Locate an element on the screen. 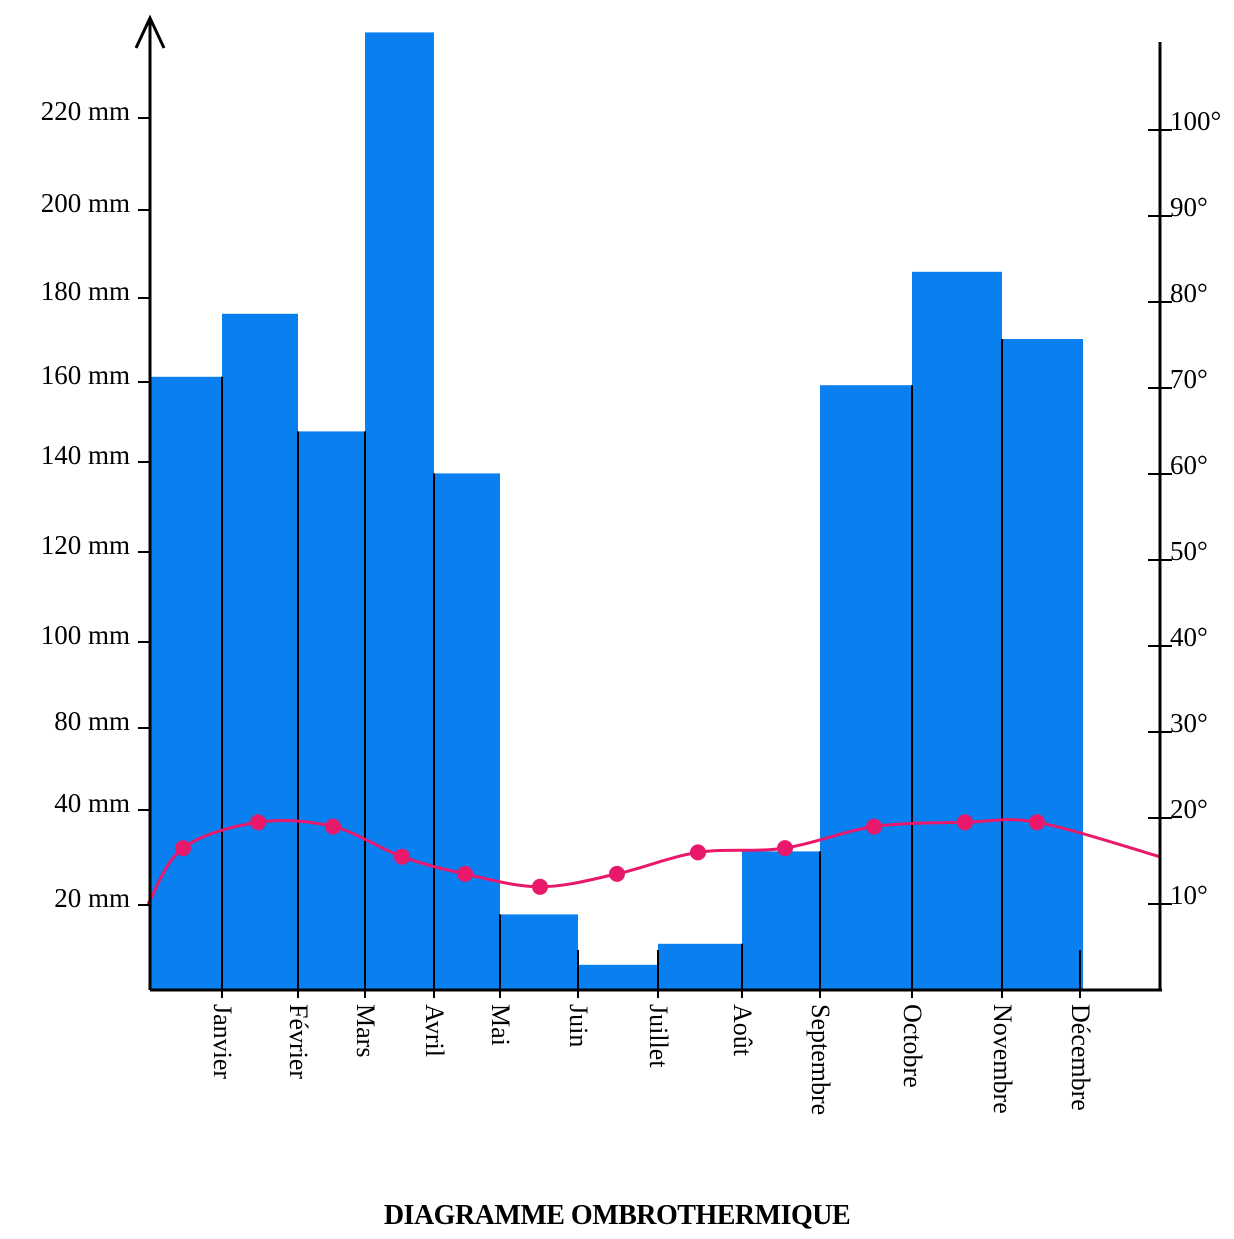 The width and height of the screenshot is (1234, 1239). bar-août is located at coordinates (700, 966).